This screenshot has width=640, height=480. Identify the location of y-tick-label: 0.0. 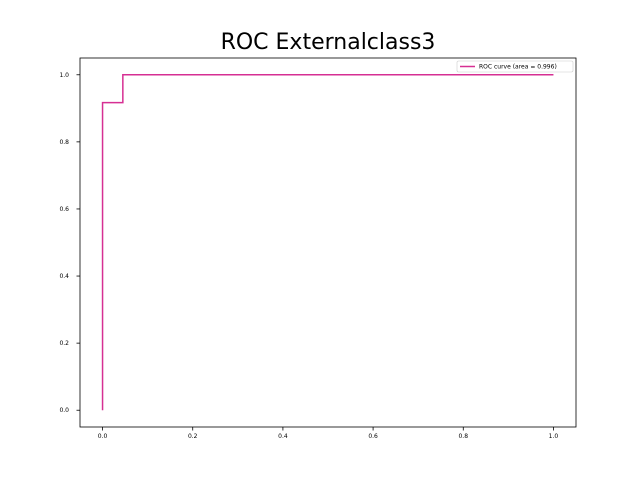
(64, 410).